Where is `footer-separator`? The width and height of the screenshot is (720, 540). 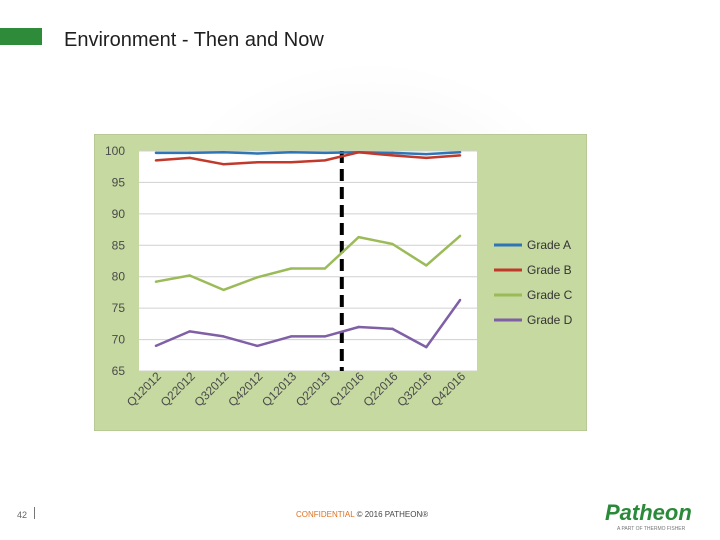 footer-separator is located at coordinates (34, 513).